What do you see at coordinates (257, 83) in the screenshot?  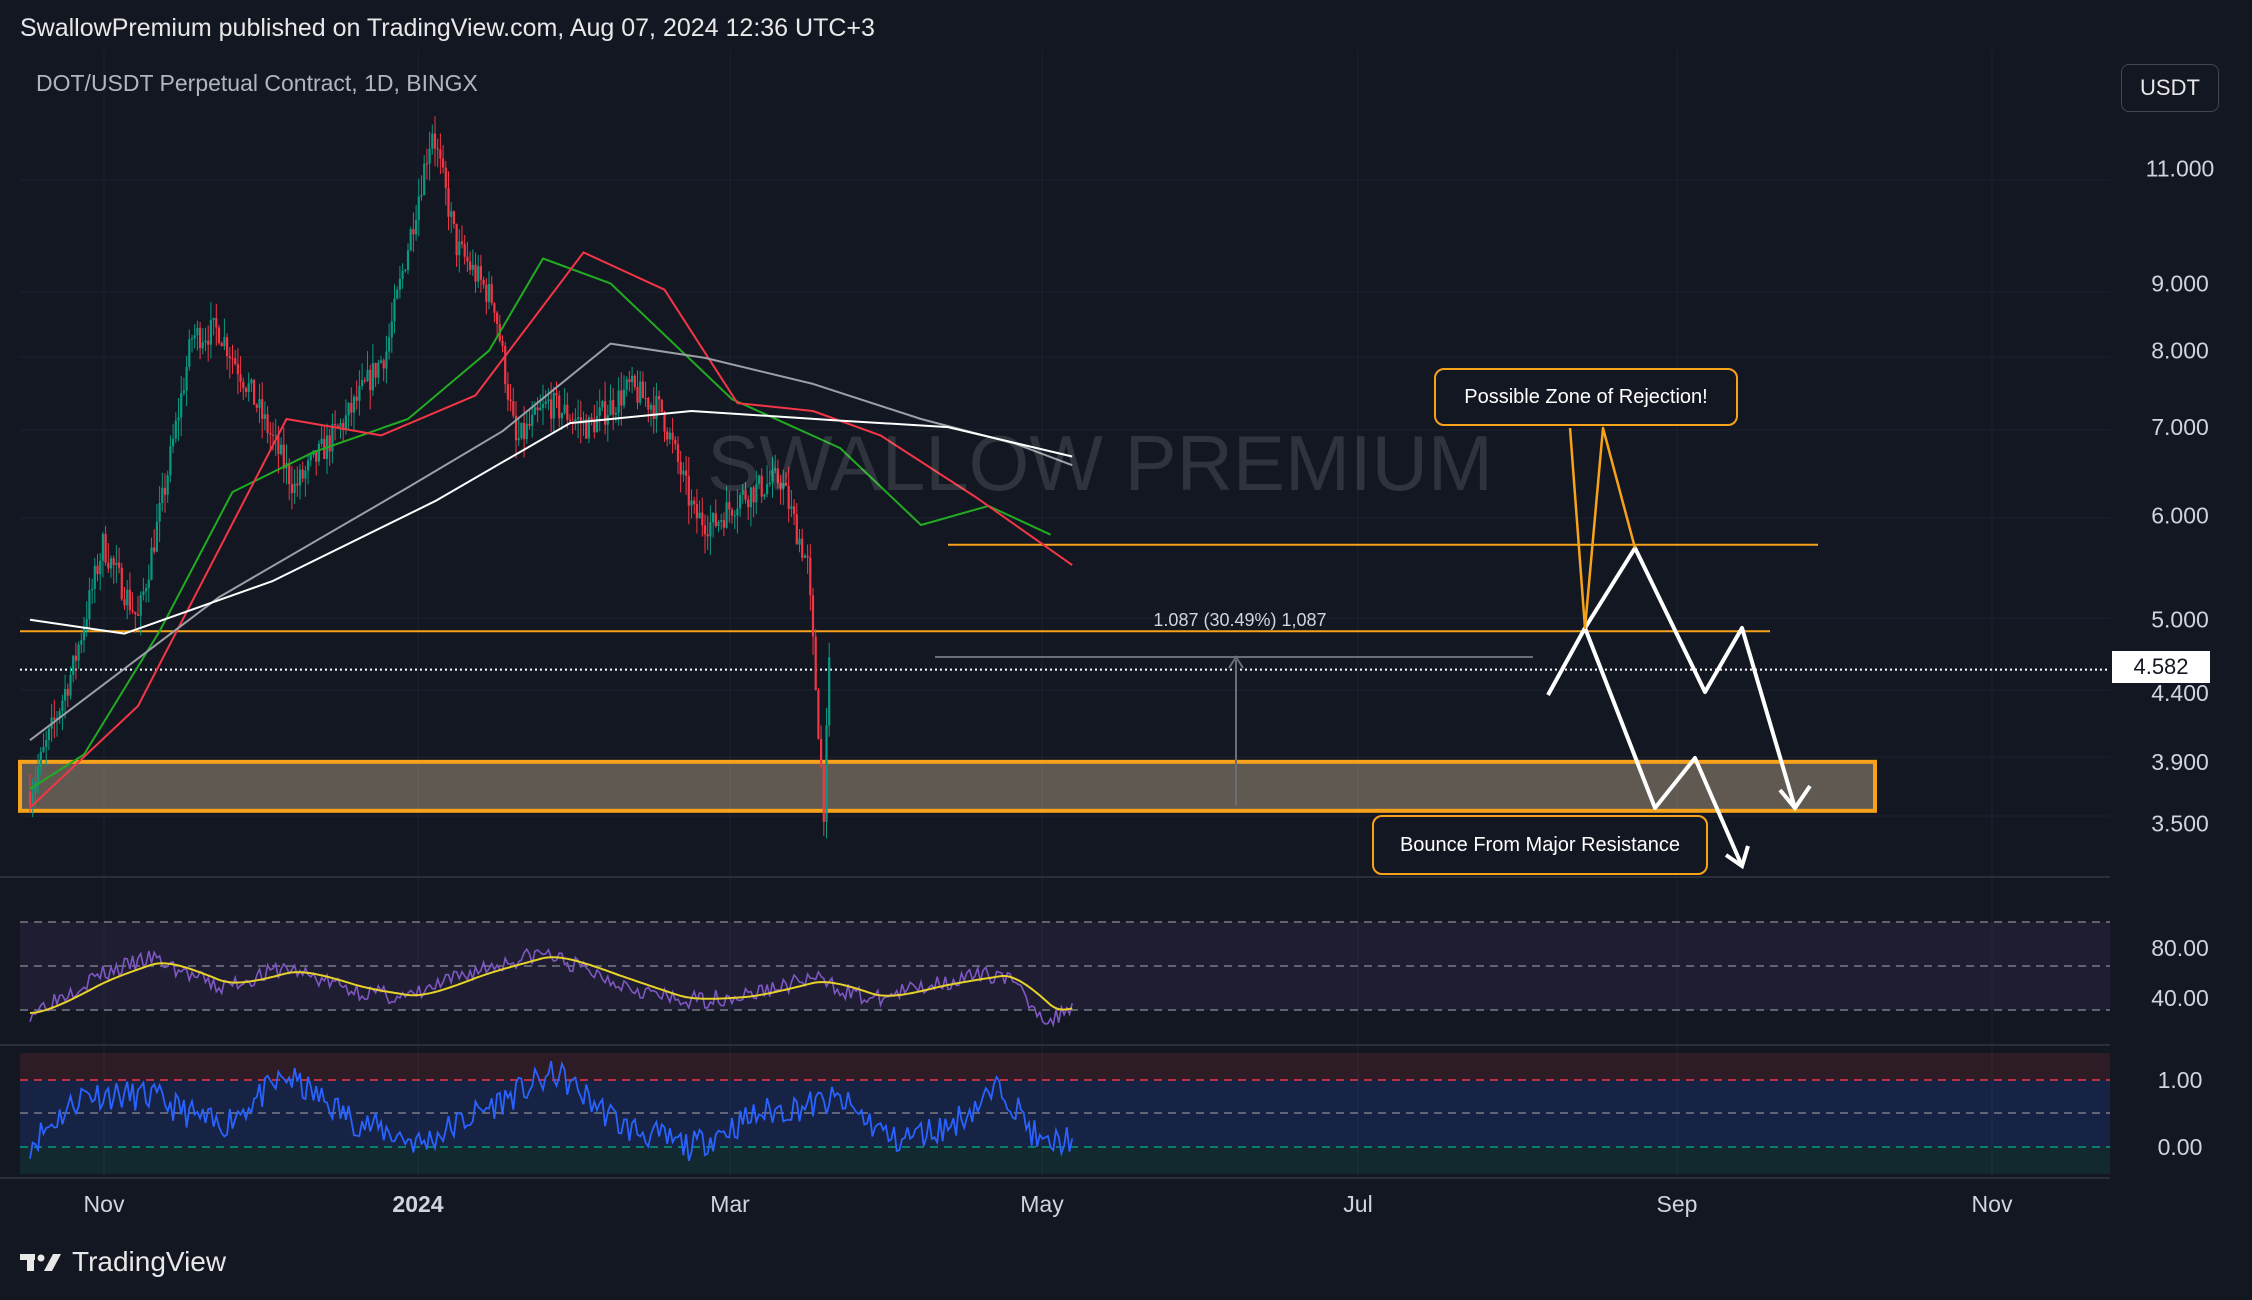 I see `symbol-title: DOT/USDT Perpetual Contract, 1D, BINGX` at bounding box center [257, 83].